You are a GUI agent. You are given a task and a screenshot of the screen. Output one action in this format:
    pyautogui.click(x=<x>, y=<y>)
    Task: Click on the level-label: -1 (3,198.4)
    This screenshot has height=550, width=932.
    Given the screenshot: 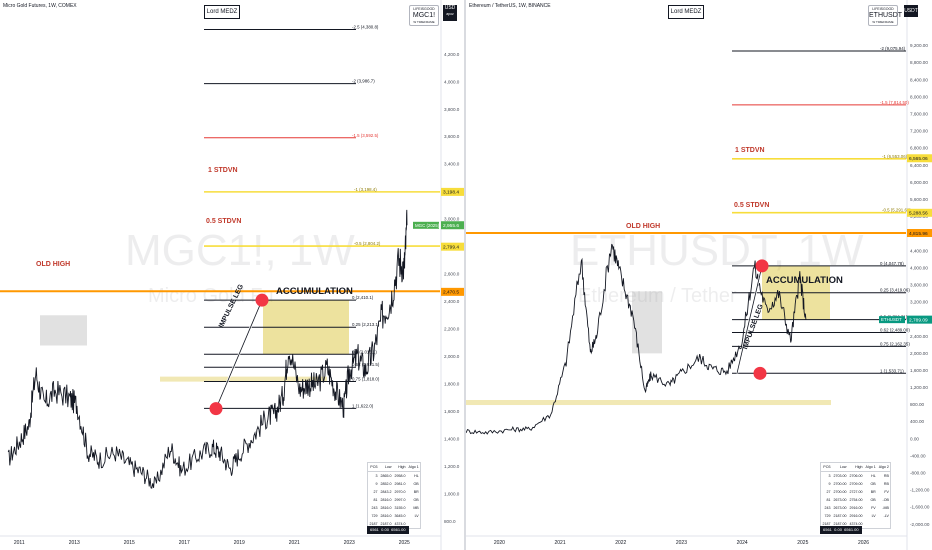 What is the action you would take?
    pyautogui.click(x=365, y=189)
    